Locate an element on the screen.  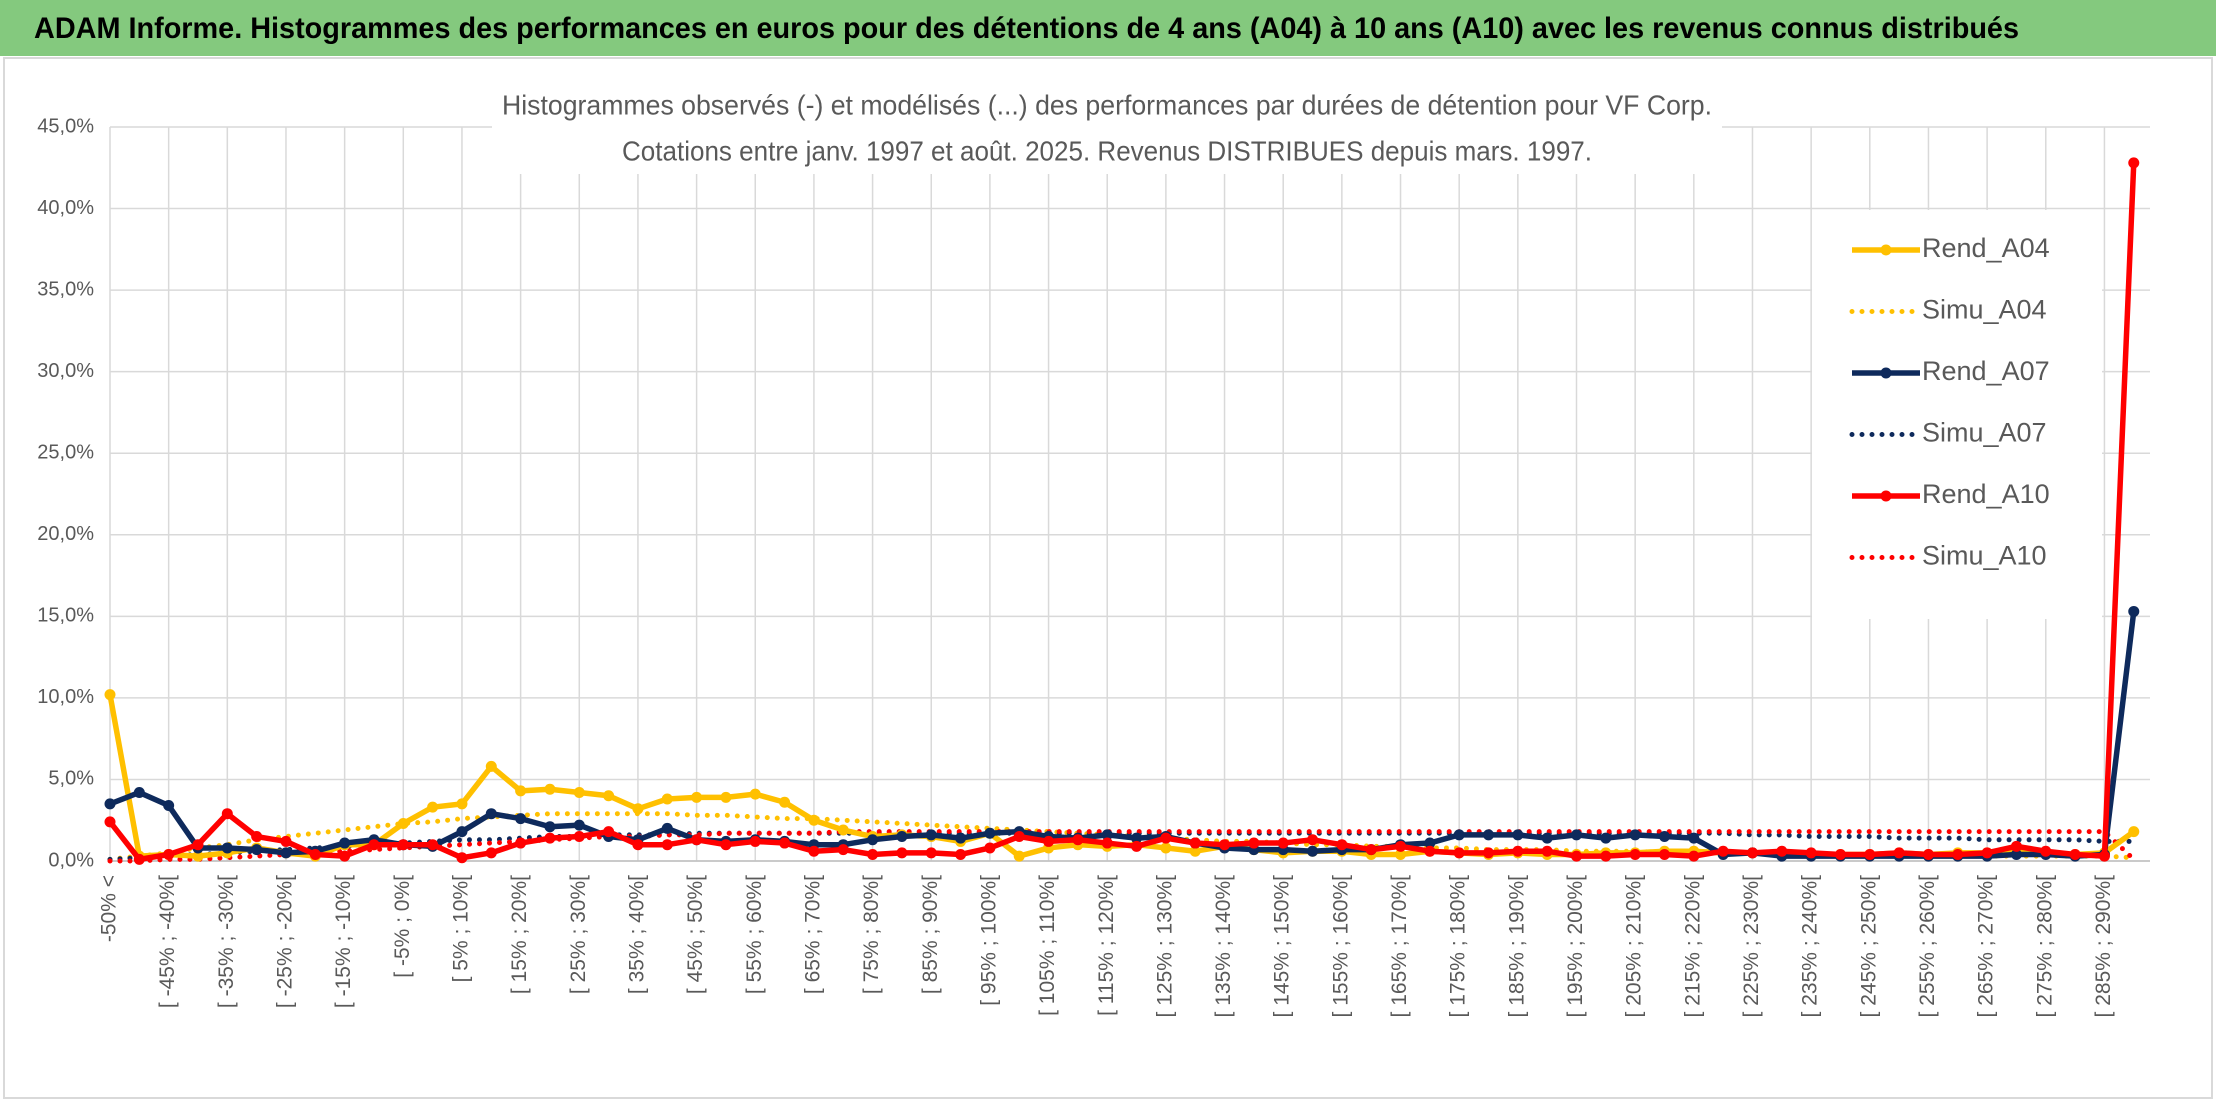
legend-background is located at coordinates (1957, 414).